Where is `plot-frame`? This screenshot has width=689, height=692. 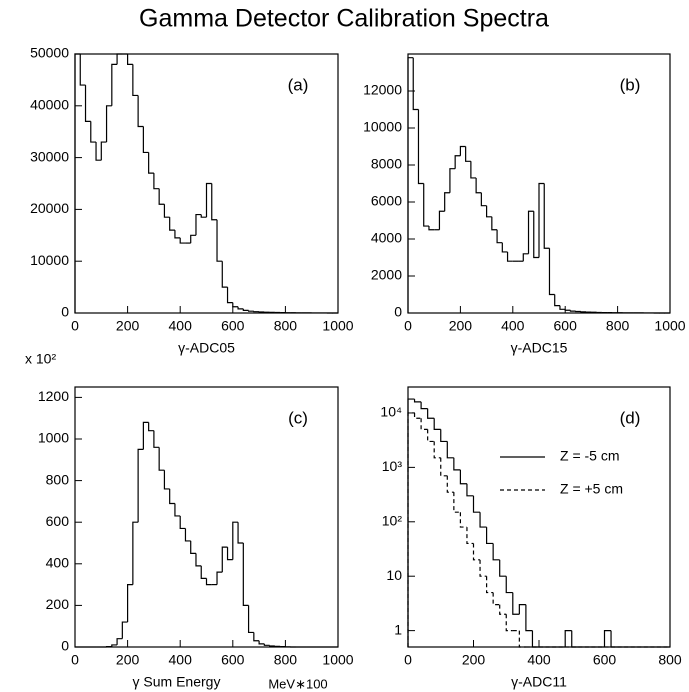 plot-frame is located at coordinates (206, 517).